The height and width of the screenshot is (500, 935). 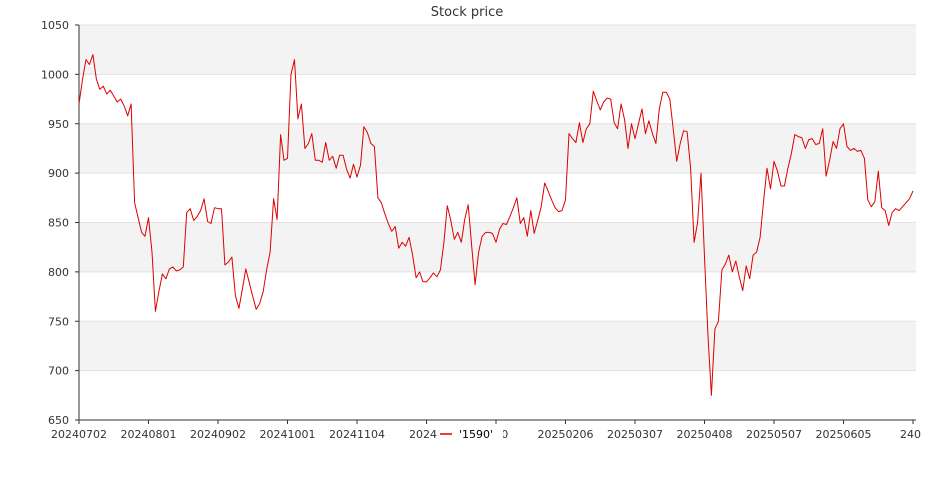 What do you see at coordinates (79, 434) in the screenshot?
I see `x-tick-label: 20240702` at bounding box center [79, 434].